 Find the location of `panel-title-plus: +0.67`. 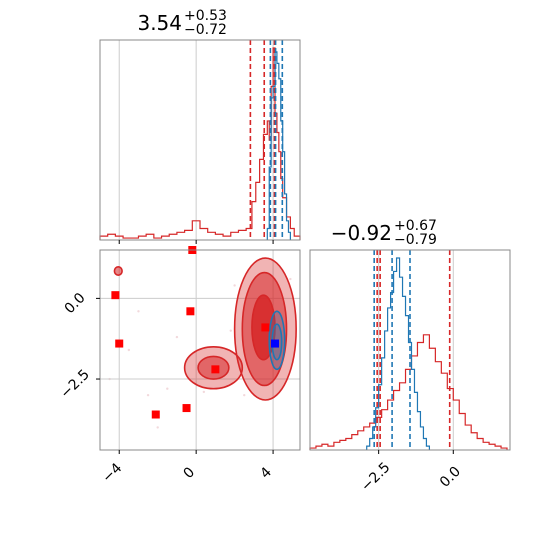

panel-title-plus: +0.67 is located at coordinates (415, 226).